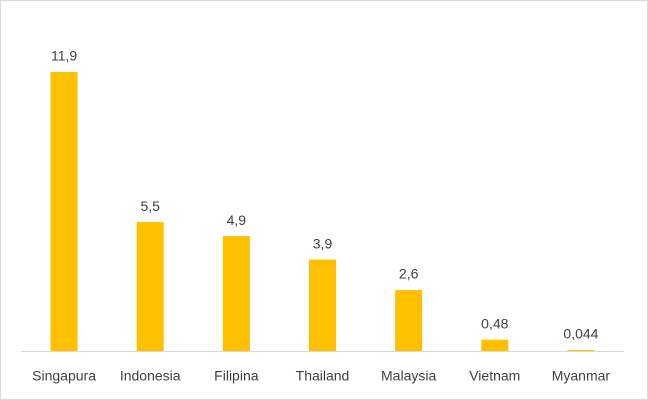  What do you see at coordinates (150, 376) in the screenshot?
I see `x-tick-label: Indonesia` at bounding box center [150, 376].